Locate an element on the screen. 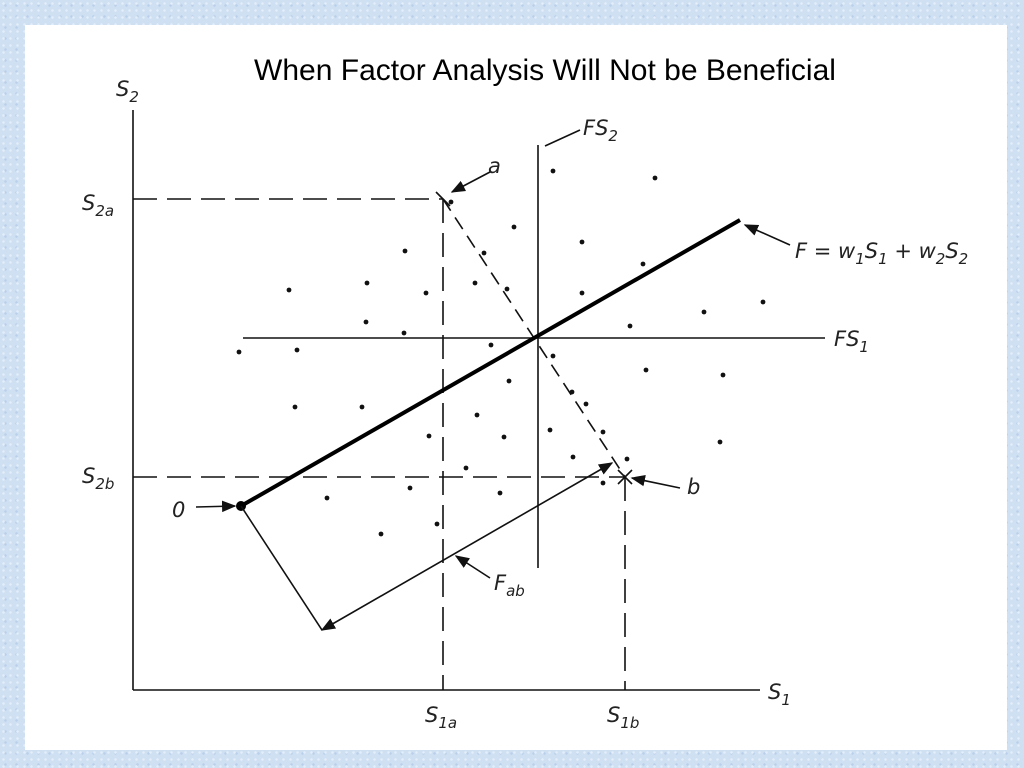  subscript: ab is located at coordinates (515, 591).